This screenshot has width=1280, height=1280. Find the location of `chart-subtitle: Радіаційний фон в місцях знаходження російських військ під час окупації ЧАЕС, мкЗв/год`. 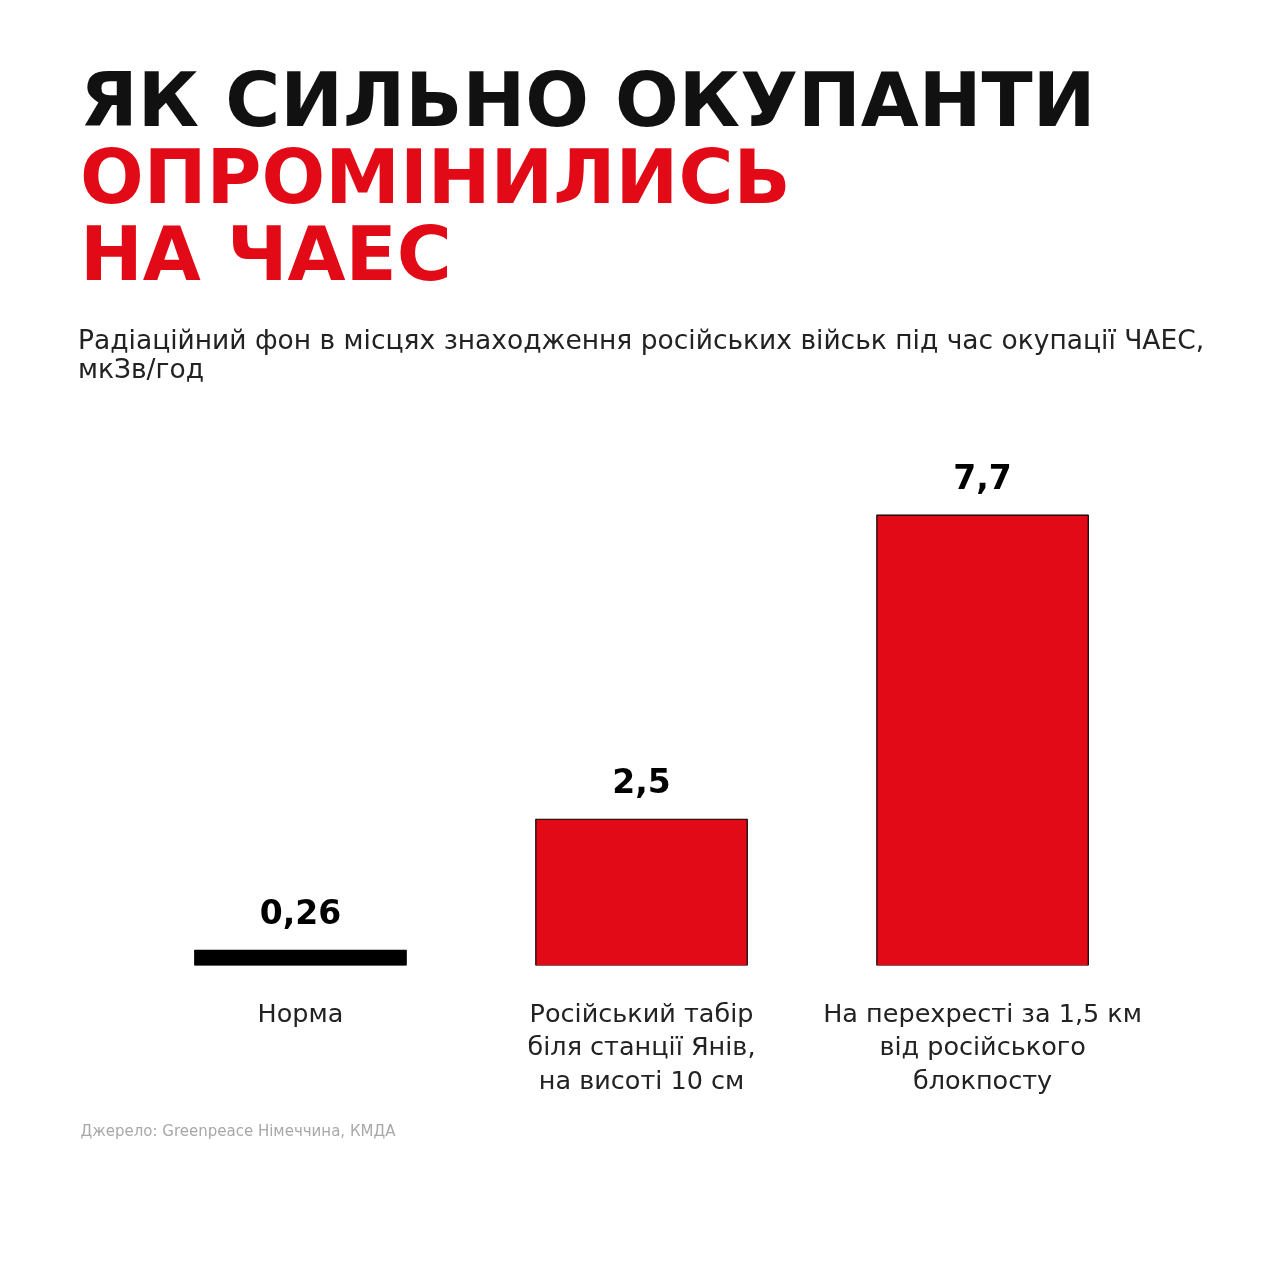

chart-subtitle: Радіаційний фон в місцях знаходження російських військ під час окупації ЧАЕС, мкЗв/год is located at coordinates (641, 354).